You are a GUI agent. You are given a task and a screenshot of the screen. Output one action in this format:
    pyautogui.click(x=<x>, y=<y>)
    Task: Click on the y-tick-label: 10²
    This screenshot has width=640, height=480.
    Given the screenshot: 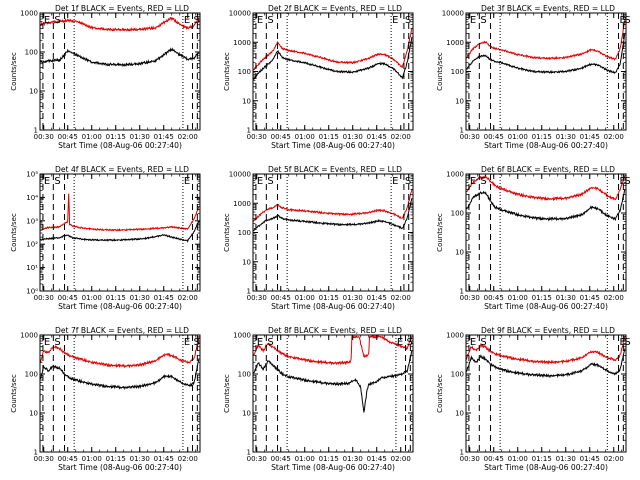 What is the action you would take?
    pyautogui.click(x=32, y=245)
    